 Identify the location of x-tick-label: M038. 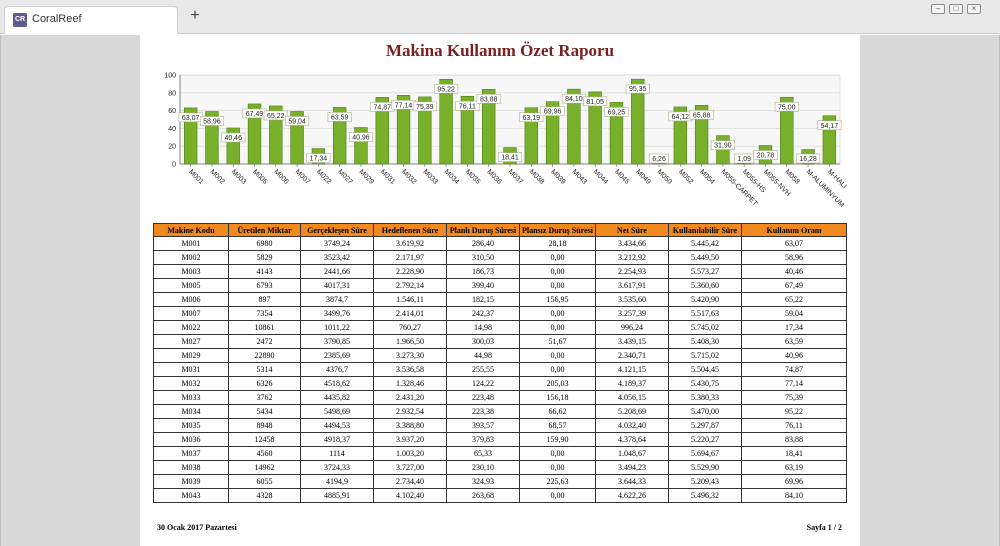
(536, 176).